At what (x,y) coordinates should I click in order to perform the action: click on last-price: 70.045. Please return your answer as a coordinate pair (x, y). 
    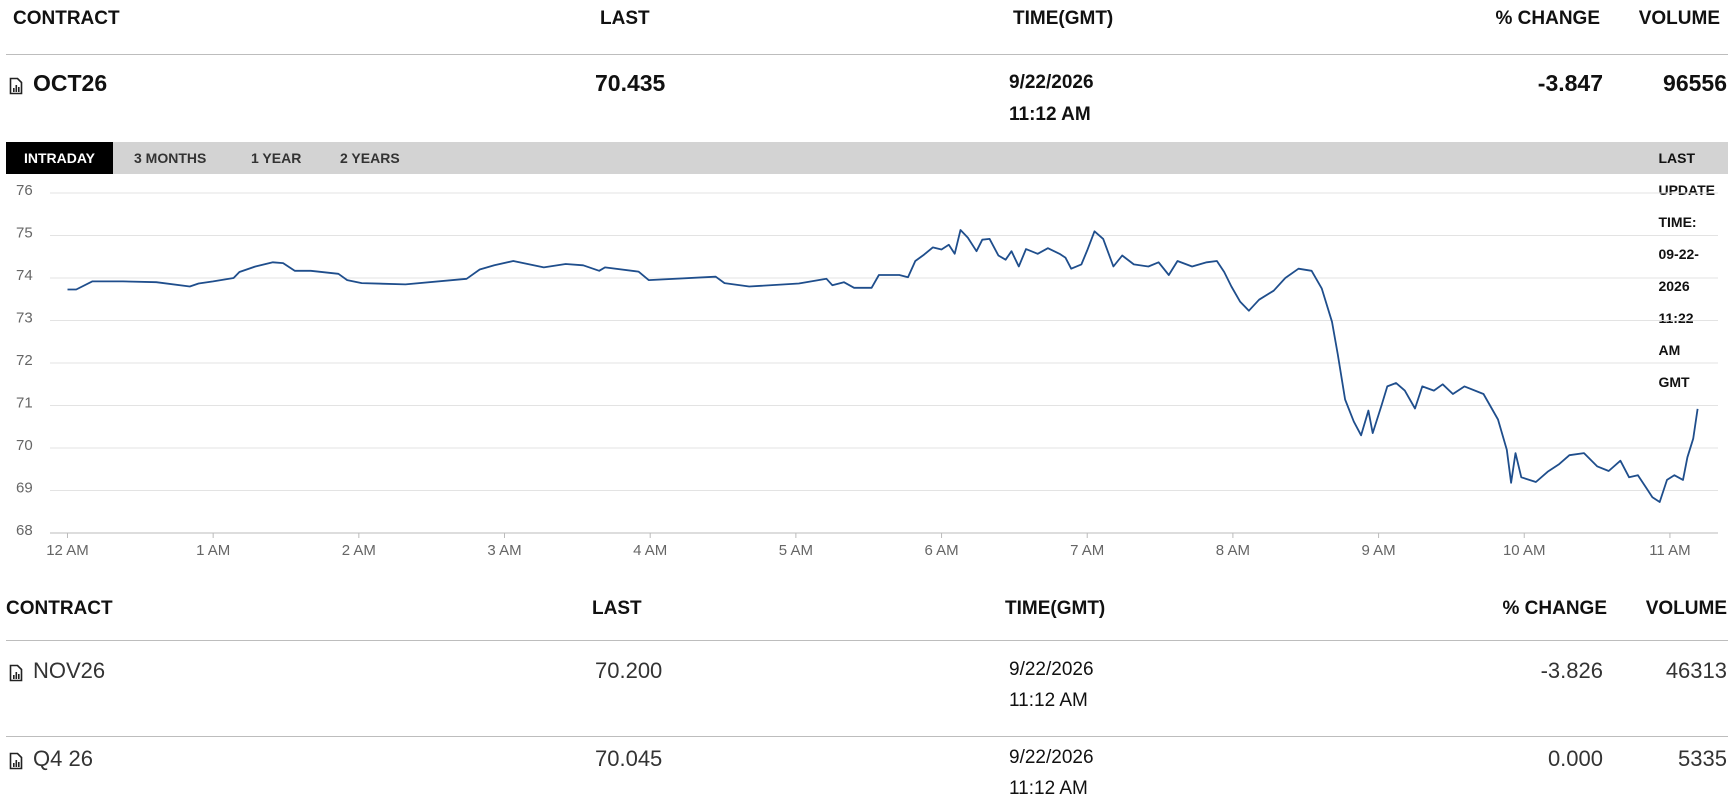
    Looking at the image, I should click on (629, 758).